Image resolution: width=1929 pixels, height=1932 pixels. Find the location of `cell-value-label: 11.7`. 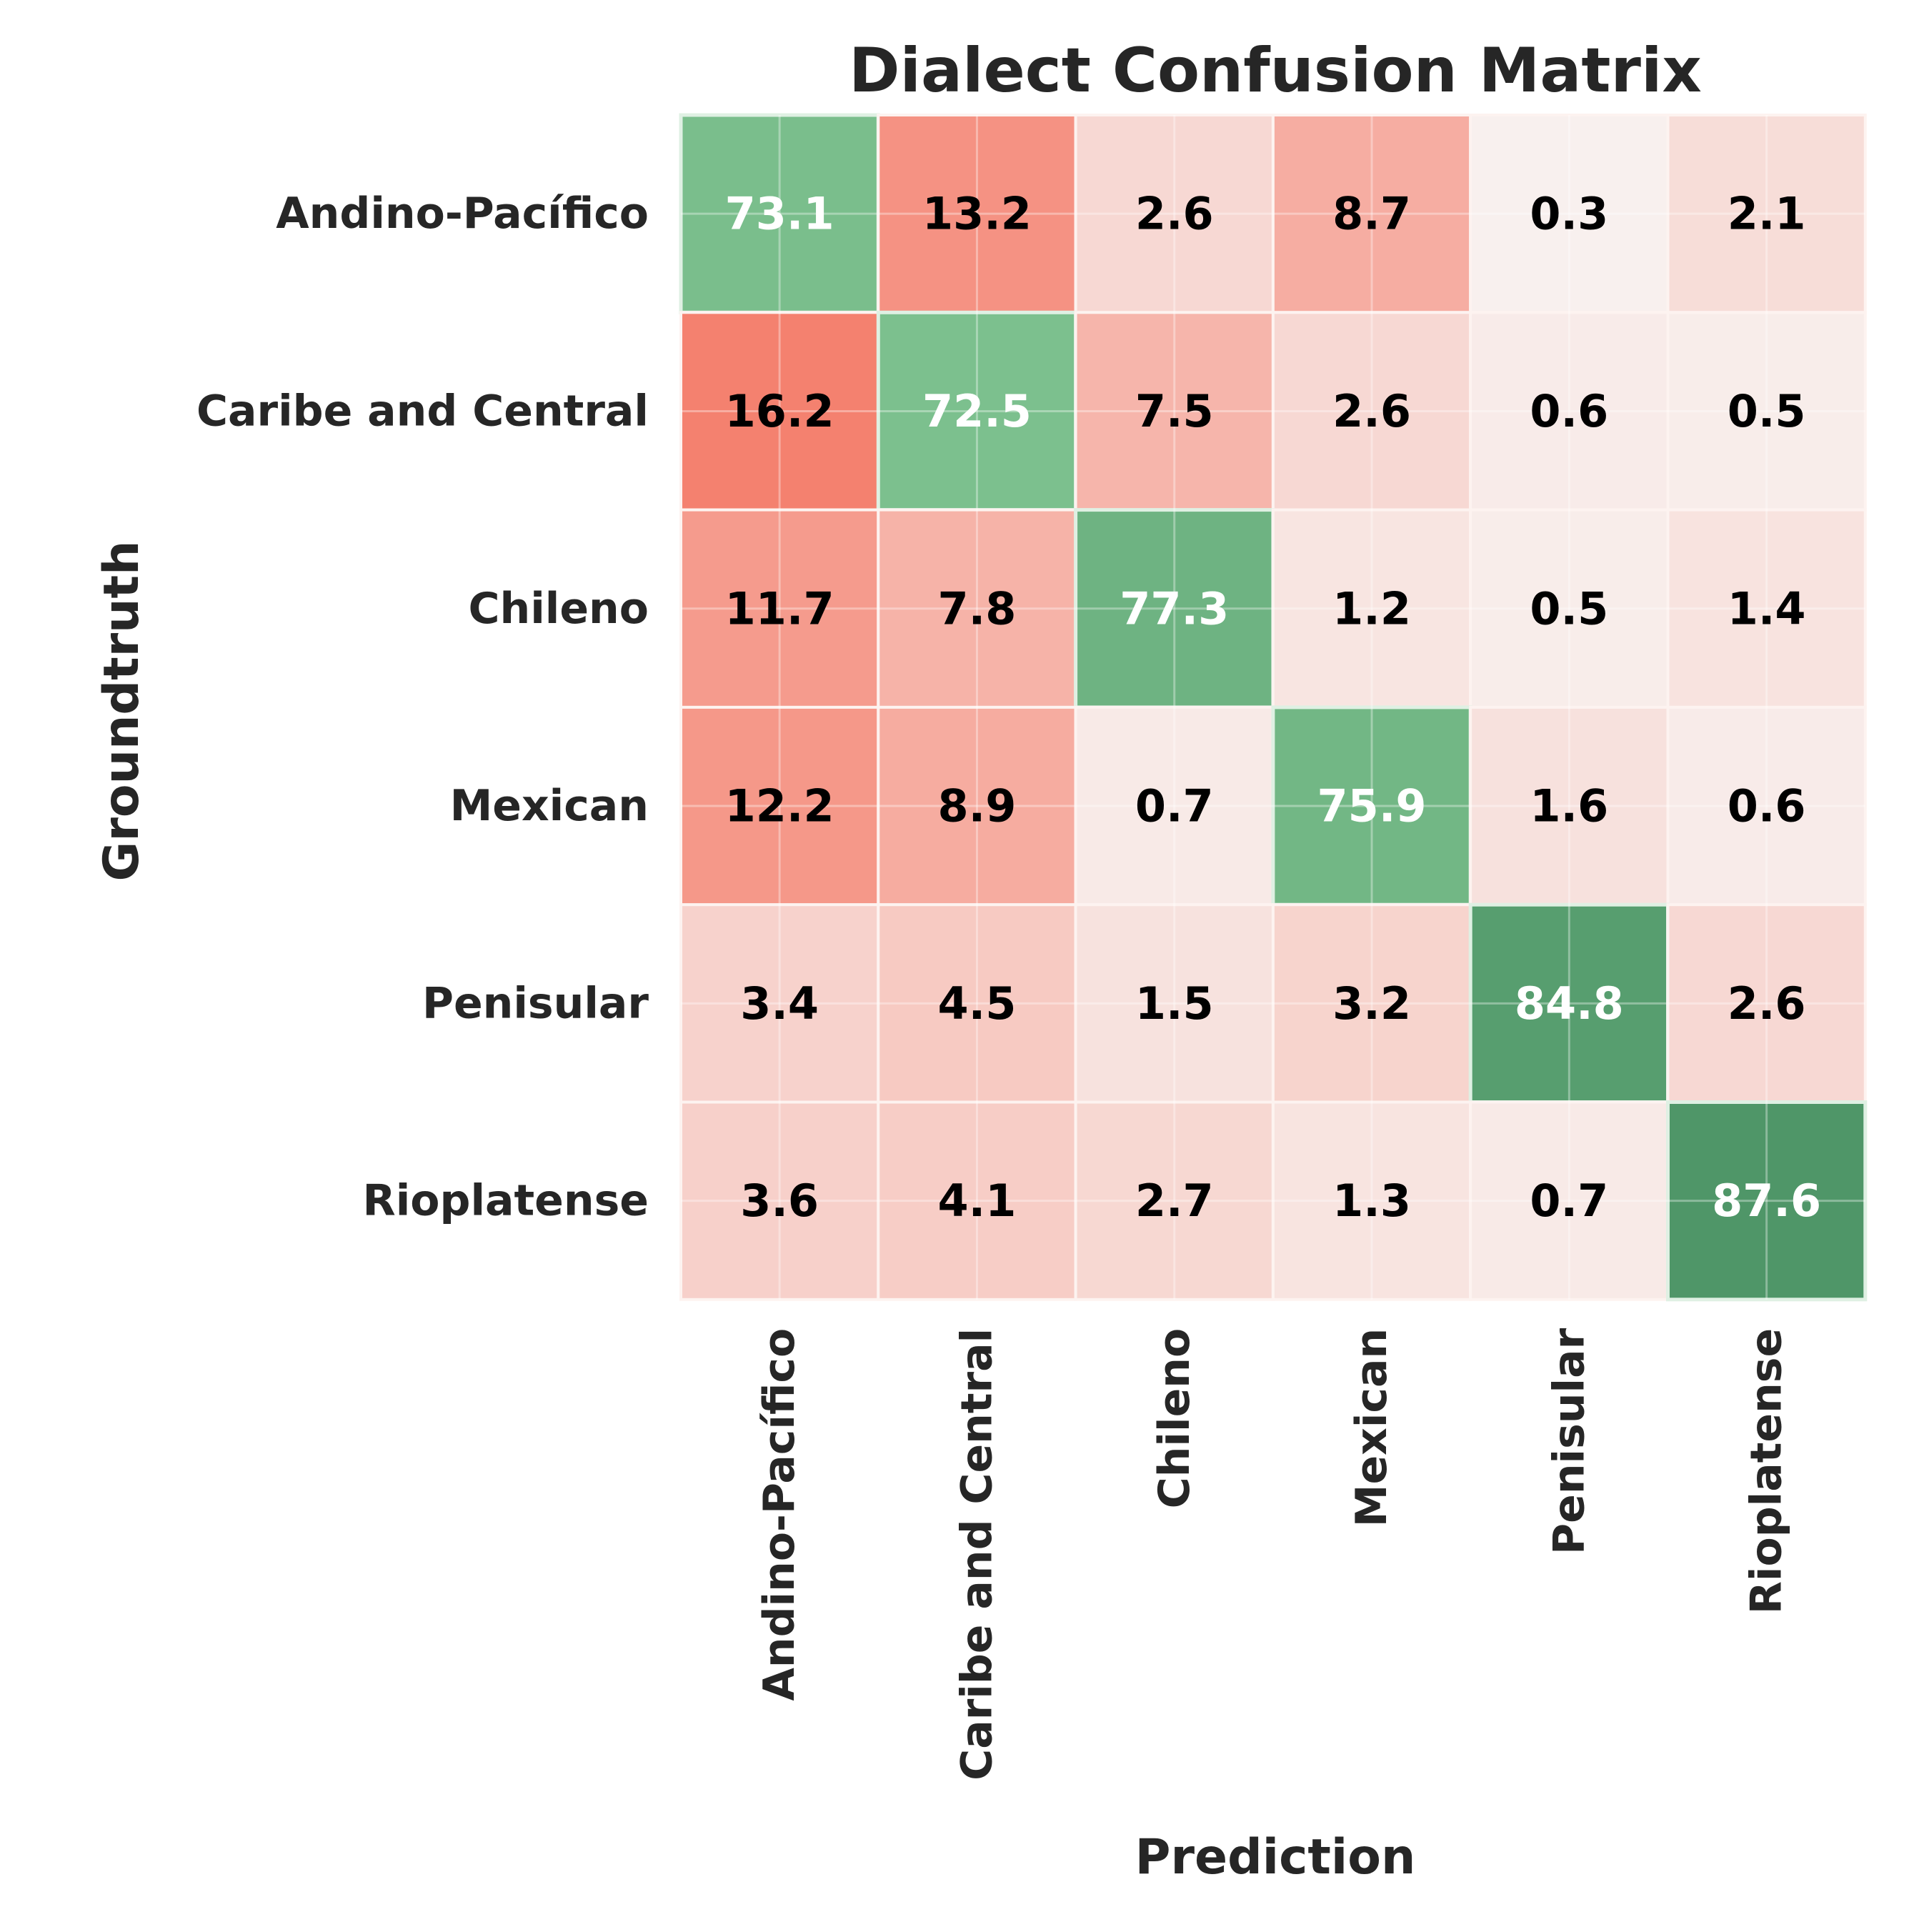

cell-value-label: 11.7 is located at coordinates (779, 608).